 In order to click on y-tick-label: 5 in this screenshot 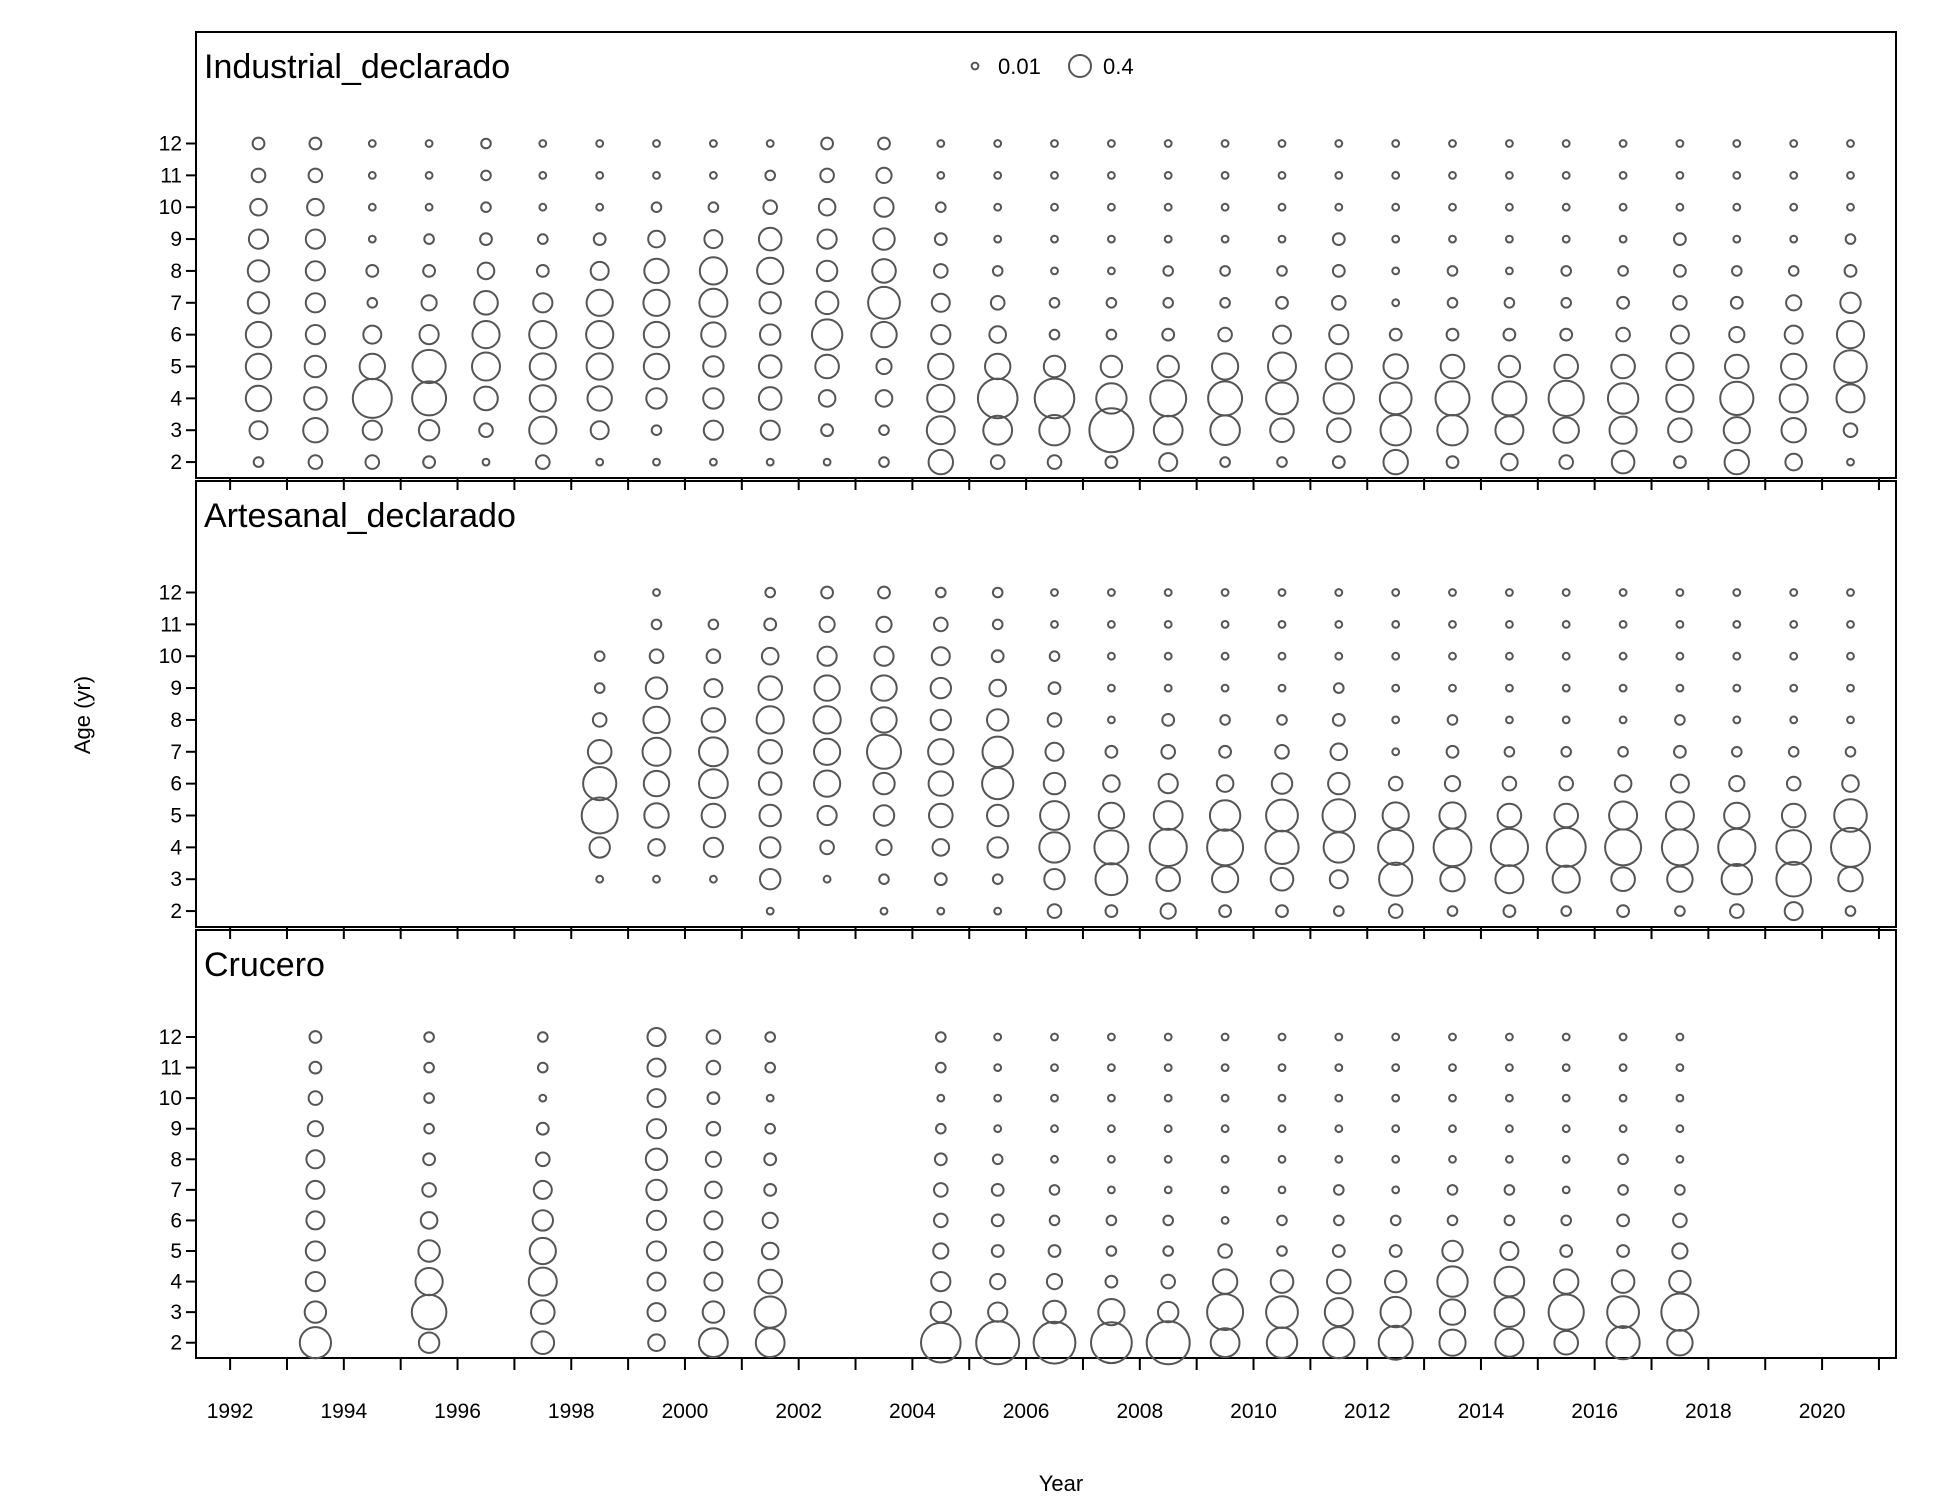, I will do `click(176, 367)`.